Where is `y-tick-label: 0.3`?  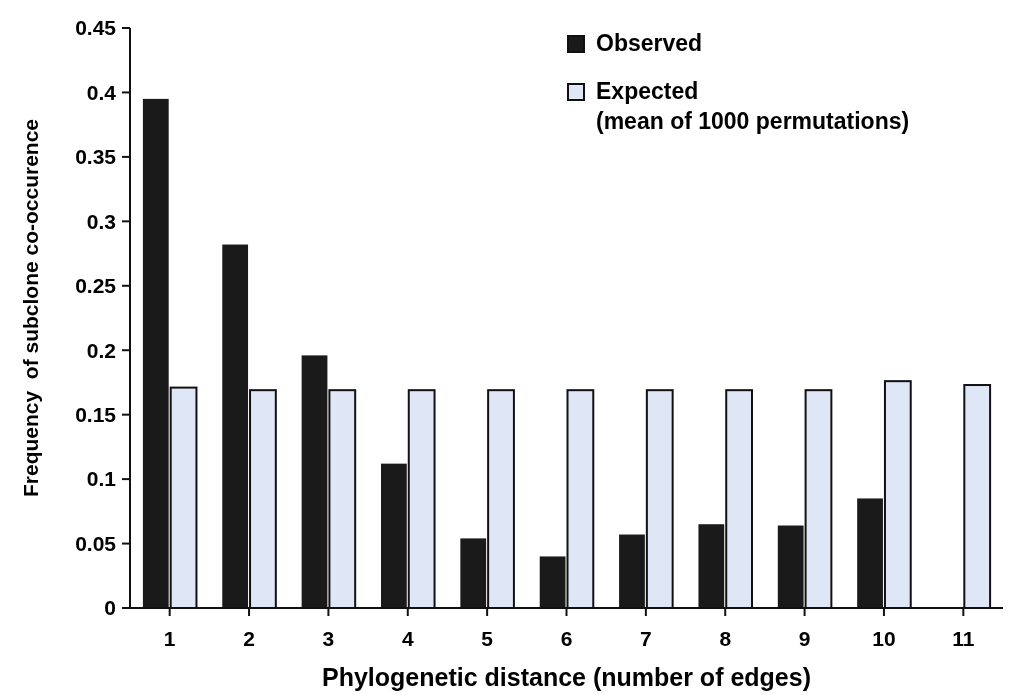
y-tick-label: 0.3 is located at coordinates (101, 221).